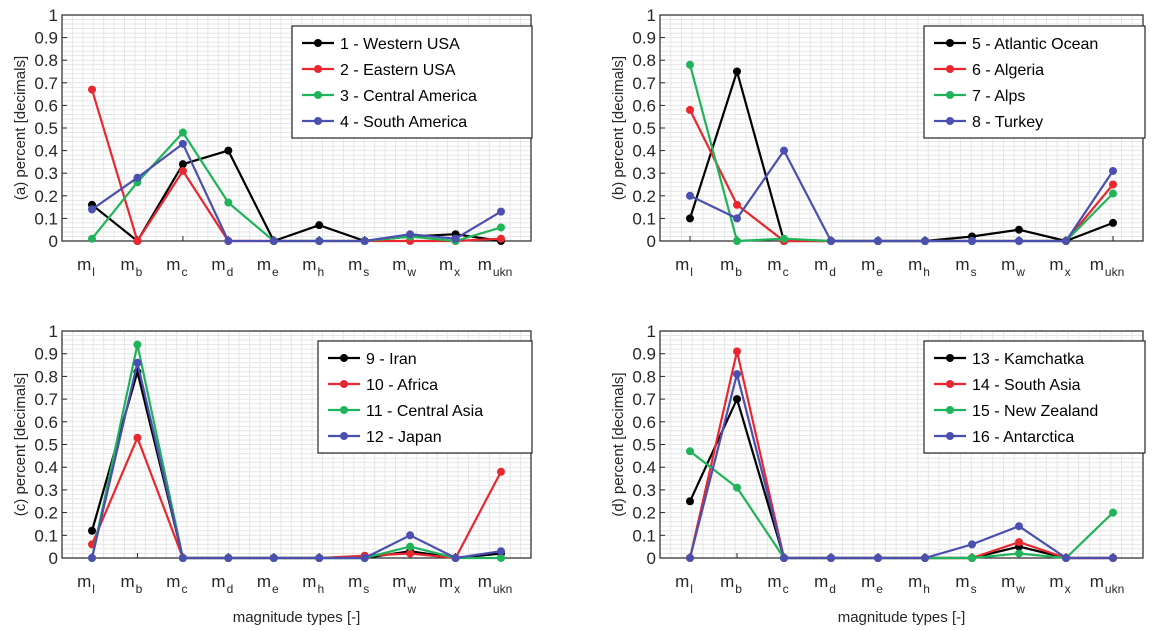  Describe the element at coordinates (1023, 437) in the screenshot. I see `legend-label: 16 - Antarctica` at that location.